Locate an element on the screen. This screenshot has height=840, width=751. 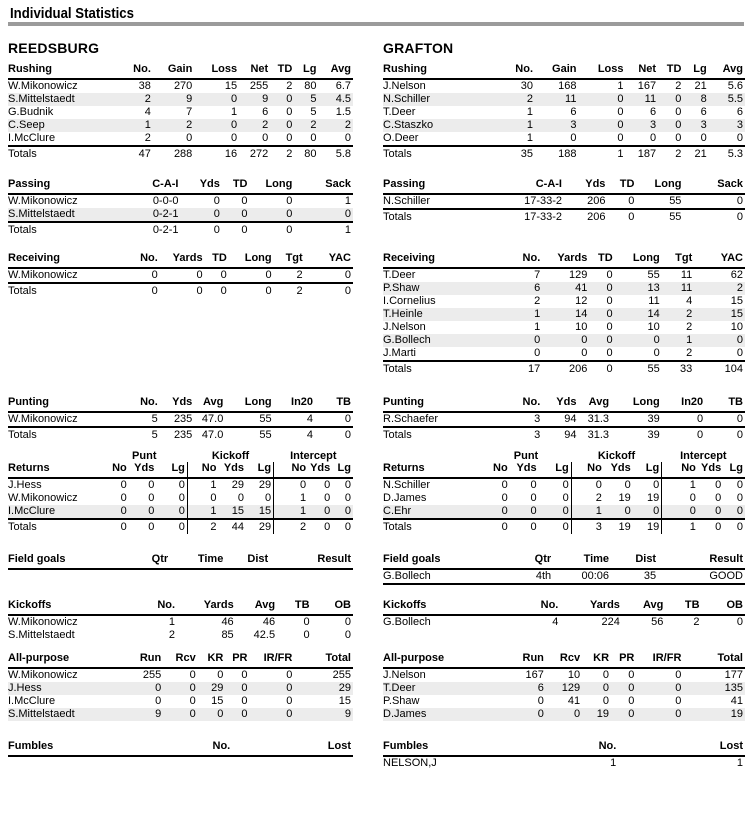
player-name: T.Heinle is located at coordinates (448, 314).